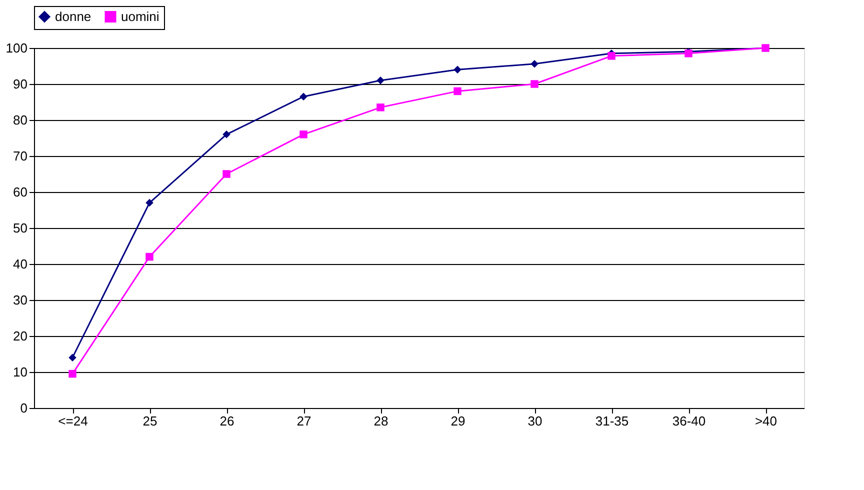  Describe the element at coordinates (20, 84) in the screenshot. I see `y-tick-label: 90` at that location.